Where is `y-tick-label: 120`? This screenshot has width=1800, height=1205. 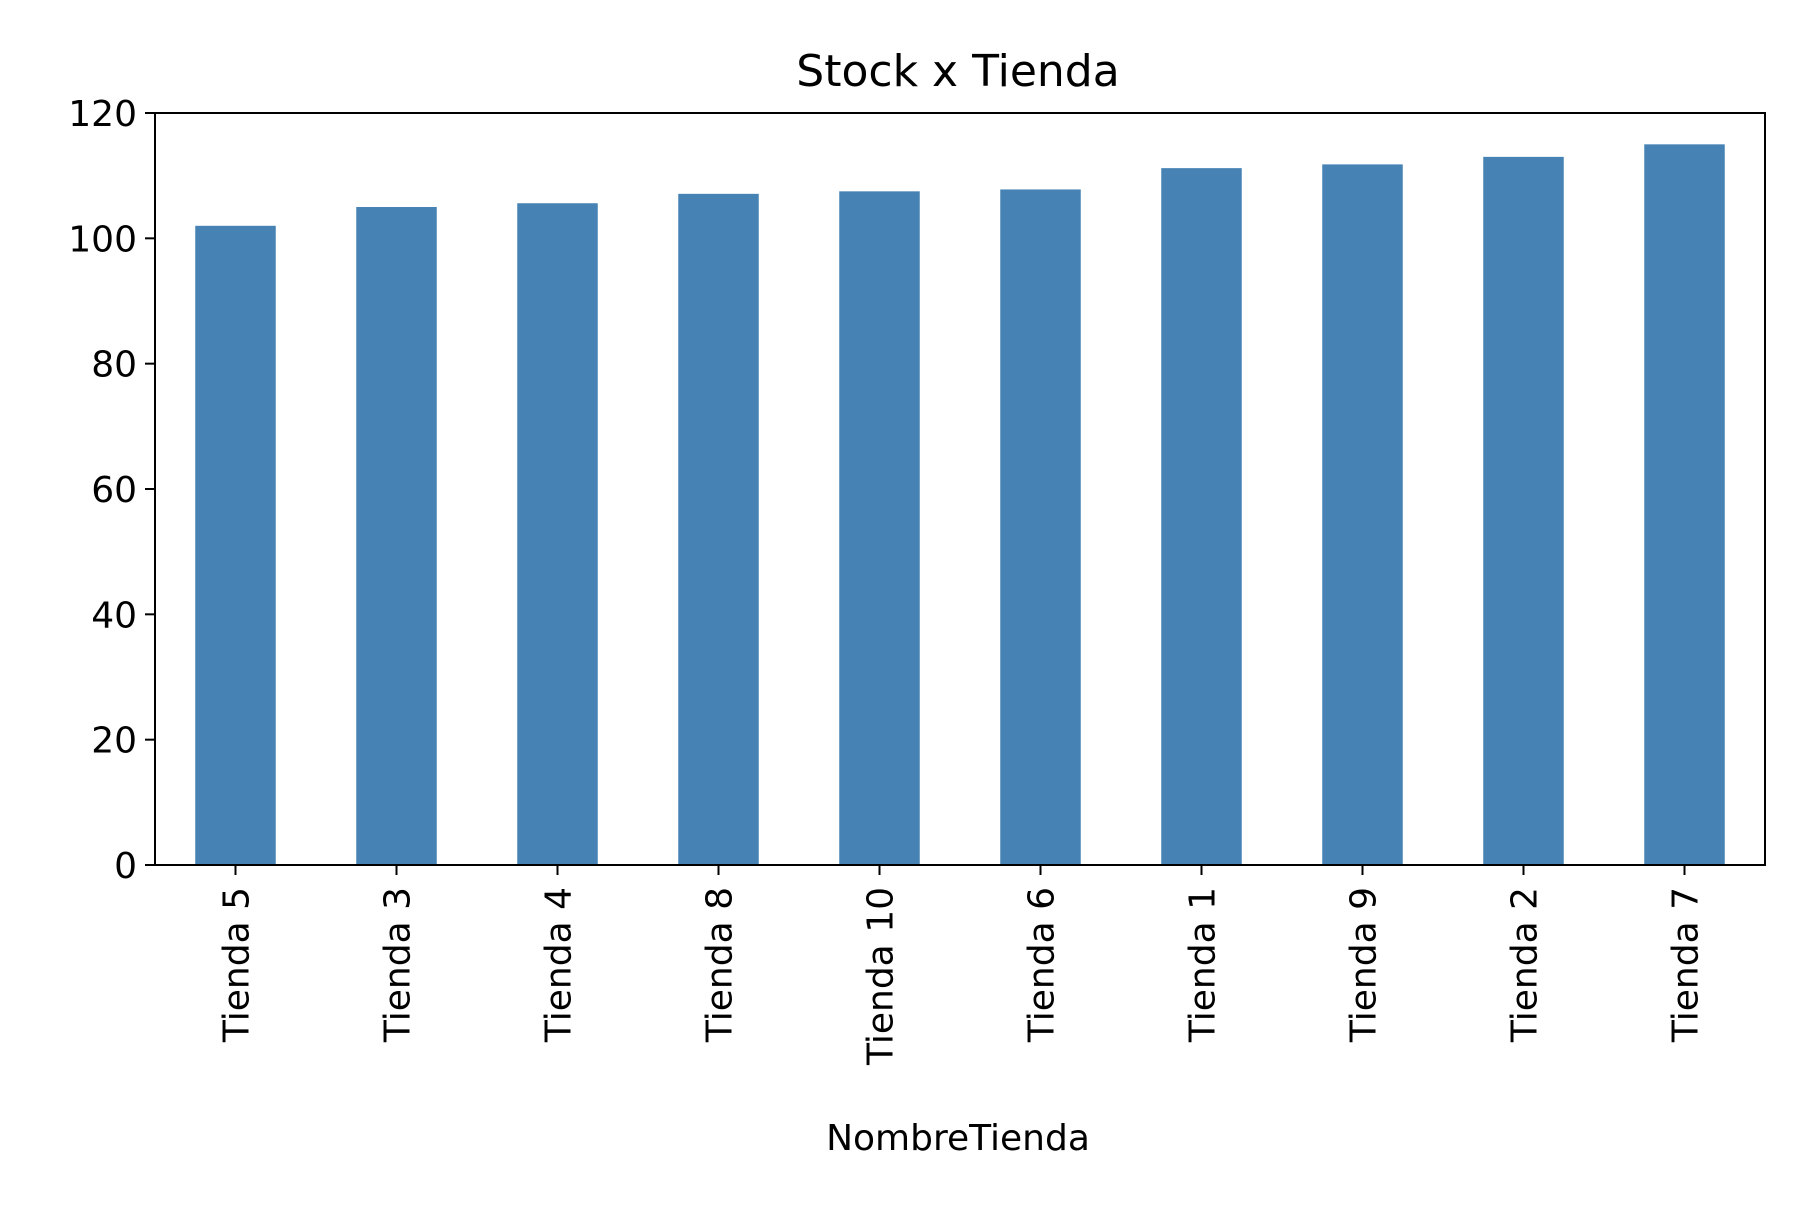
y-tick-label: 120 is located at coordinates (102, 114).